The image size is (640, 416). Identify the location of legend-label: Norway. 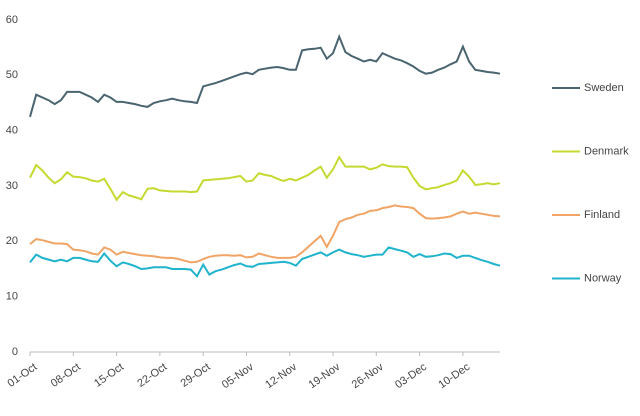
(603, 278).